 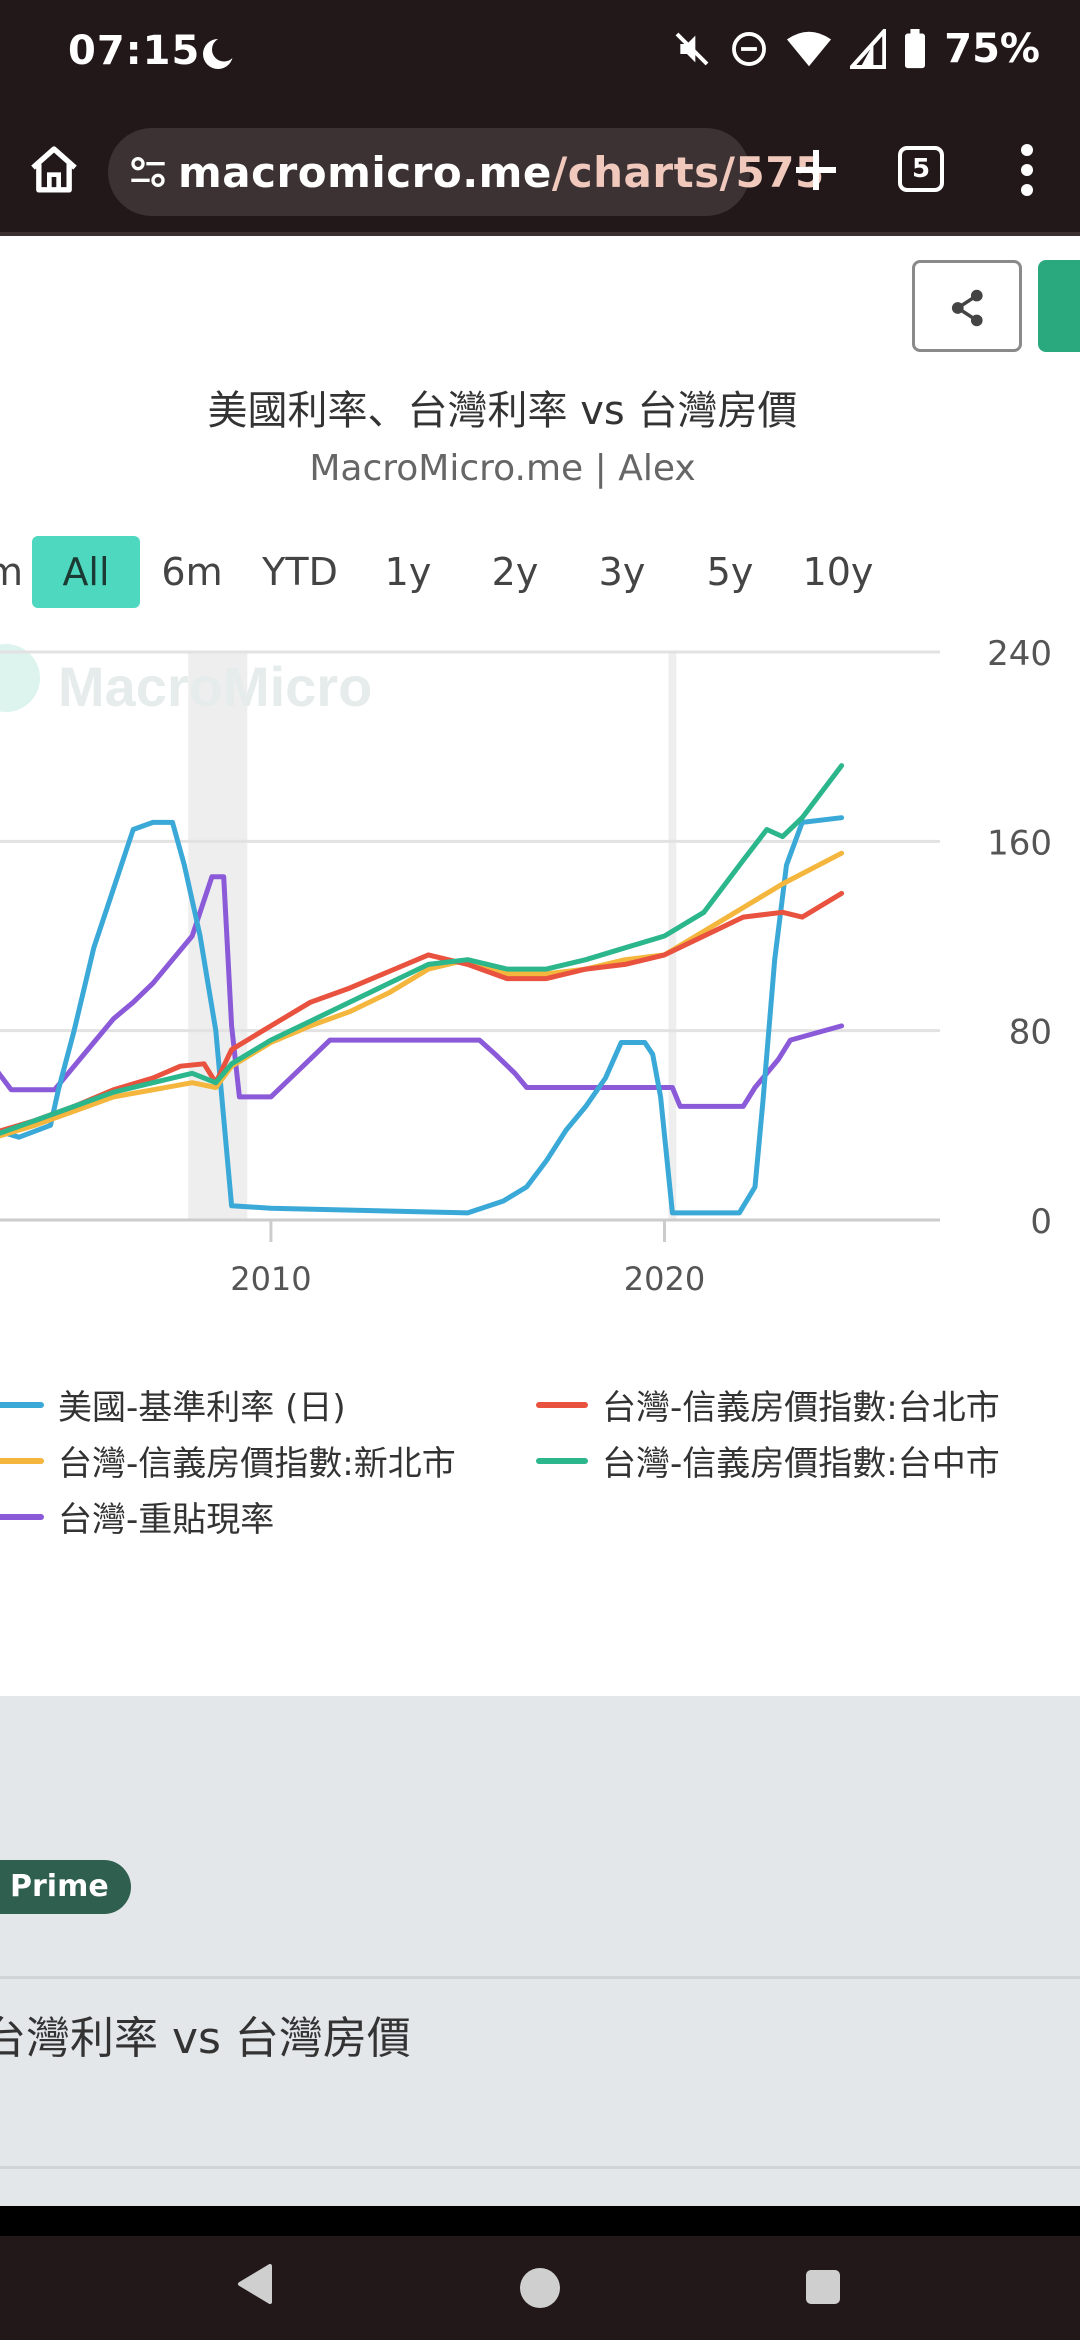 I want to click on legend-label: 台灣-信義房價指數:台北市, so click(x=801, y=1408).